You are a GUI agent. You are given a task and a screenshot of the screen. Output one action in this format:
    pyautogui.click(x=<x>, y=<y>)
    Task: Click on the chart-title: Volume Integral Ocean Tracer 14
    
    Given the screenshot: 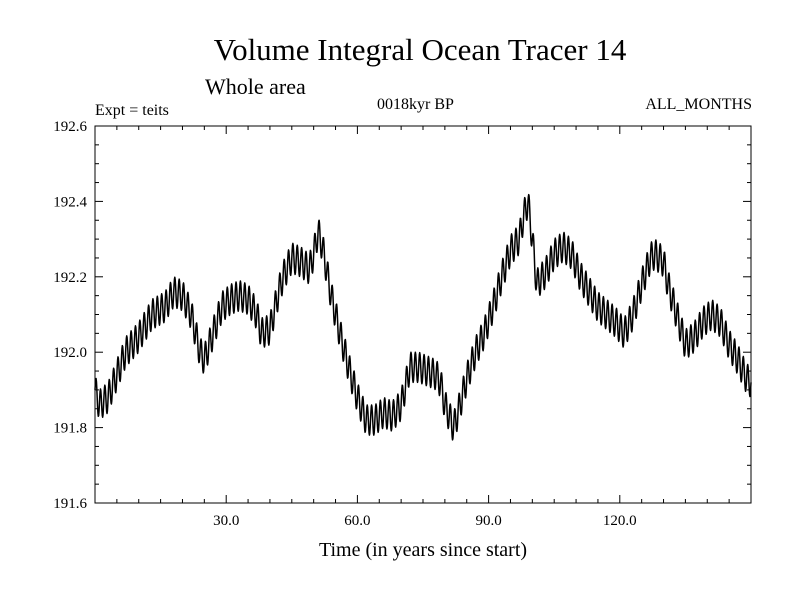 What is the action you would take?
    pyautogui.click(x=420, y=49)
    